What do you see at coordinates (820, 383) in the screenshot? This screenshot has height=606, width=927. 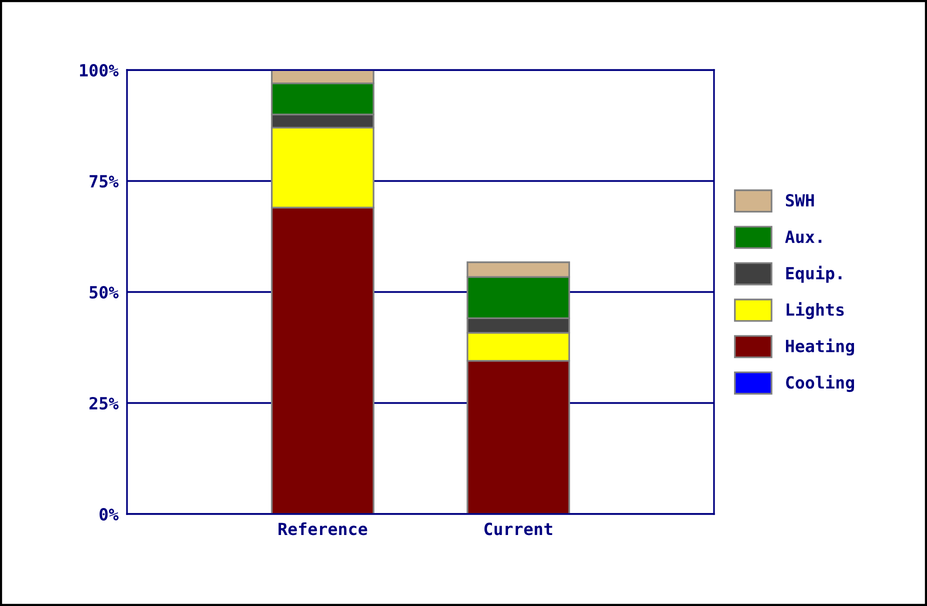 I see `legend-label: Cooling` at bounding box center [820, 383].